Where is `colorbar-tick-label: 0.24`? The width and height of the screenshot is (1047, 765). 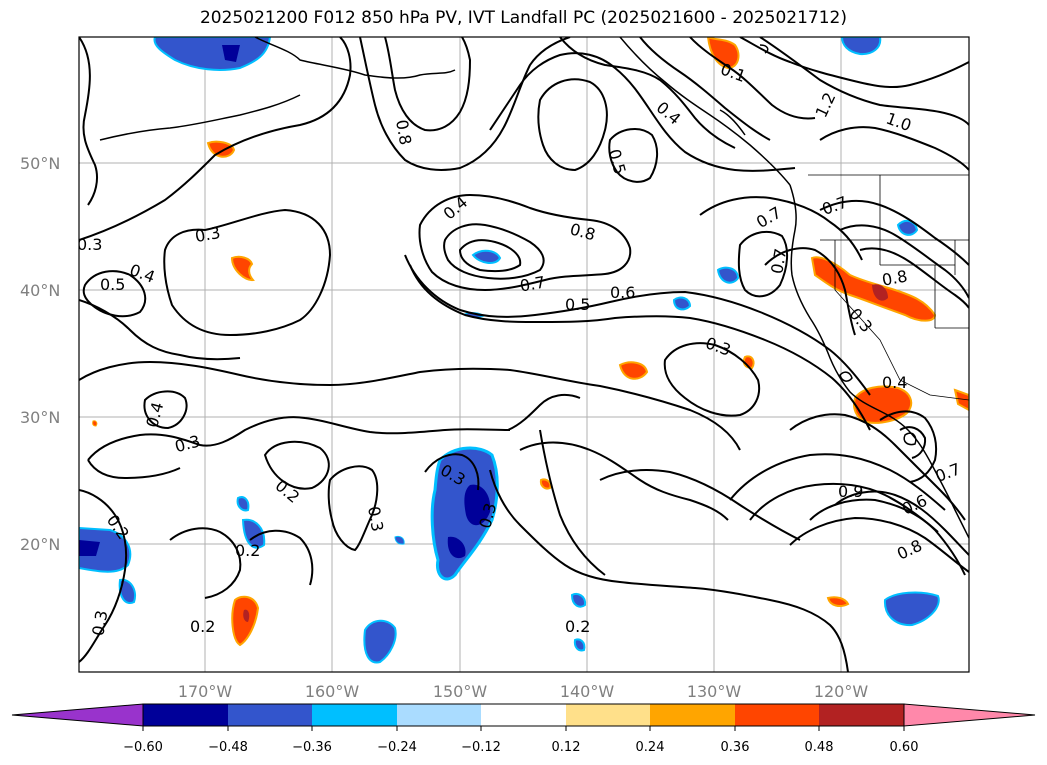
colorbar-tick-label: 0.24 is located at coordinates (650, 747).